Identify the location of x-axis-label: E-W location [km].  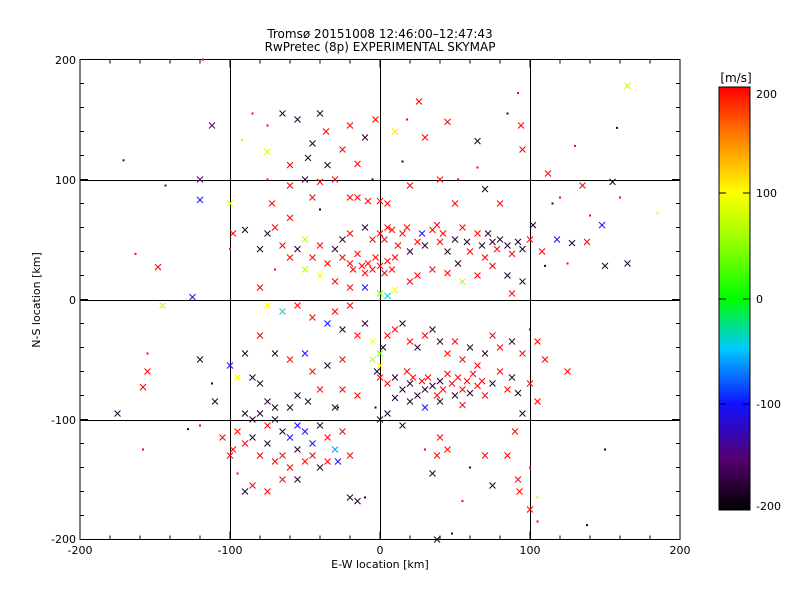
(380, 564).